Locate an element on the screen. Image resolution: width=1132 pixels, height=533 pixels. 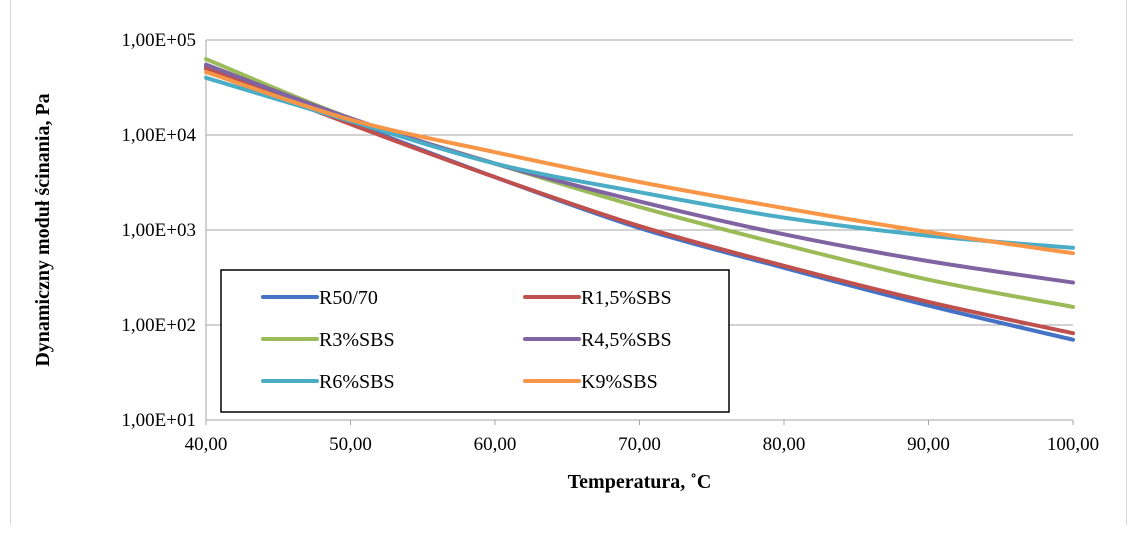
legend-label: R1,5%SBS is located at coordinates (626, 298).